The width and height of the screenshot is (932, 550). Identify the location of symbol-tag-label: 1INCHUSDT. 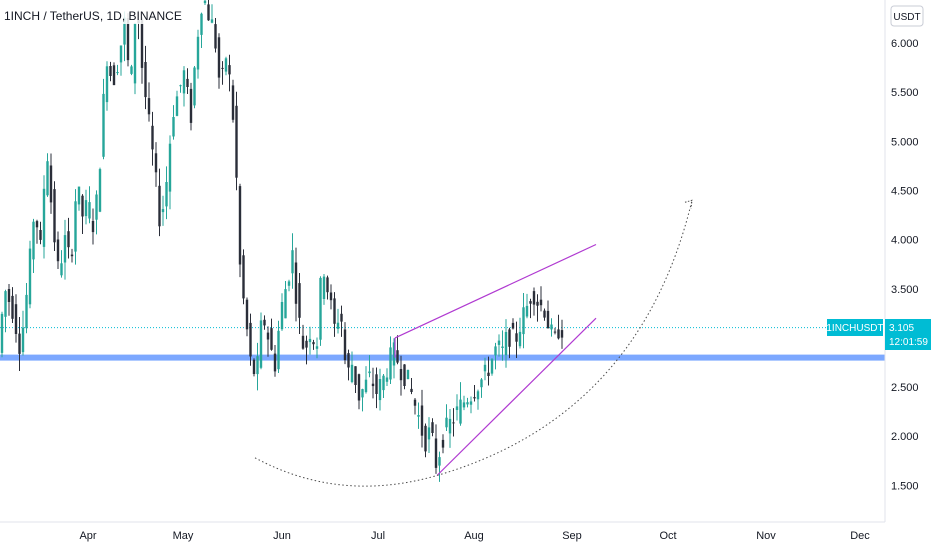
(854, 328).